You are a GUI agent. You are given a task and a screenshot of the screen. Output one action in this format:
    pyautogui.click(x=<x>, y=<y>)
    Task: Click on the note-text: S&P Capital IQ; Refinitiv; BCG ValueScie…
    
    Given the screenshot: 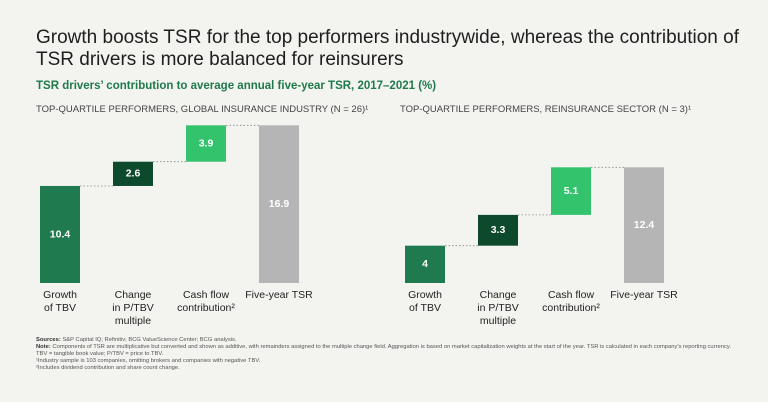 What is the action you would take?
    pyautogui.click(x=149, y=340)
    